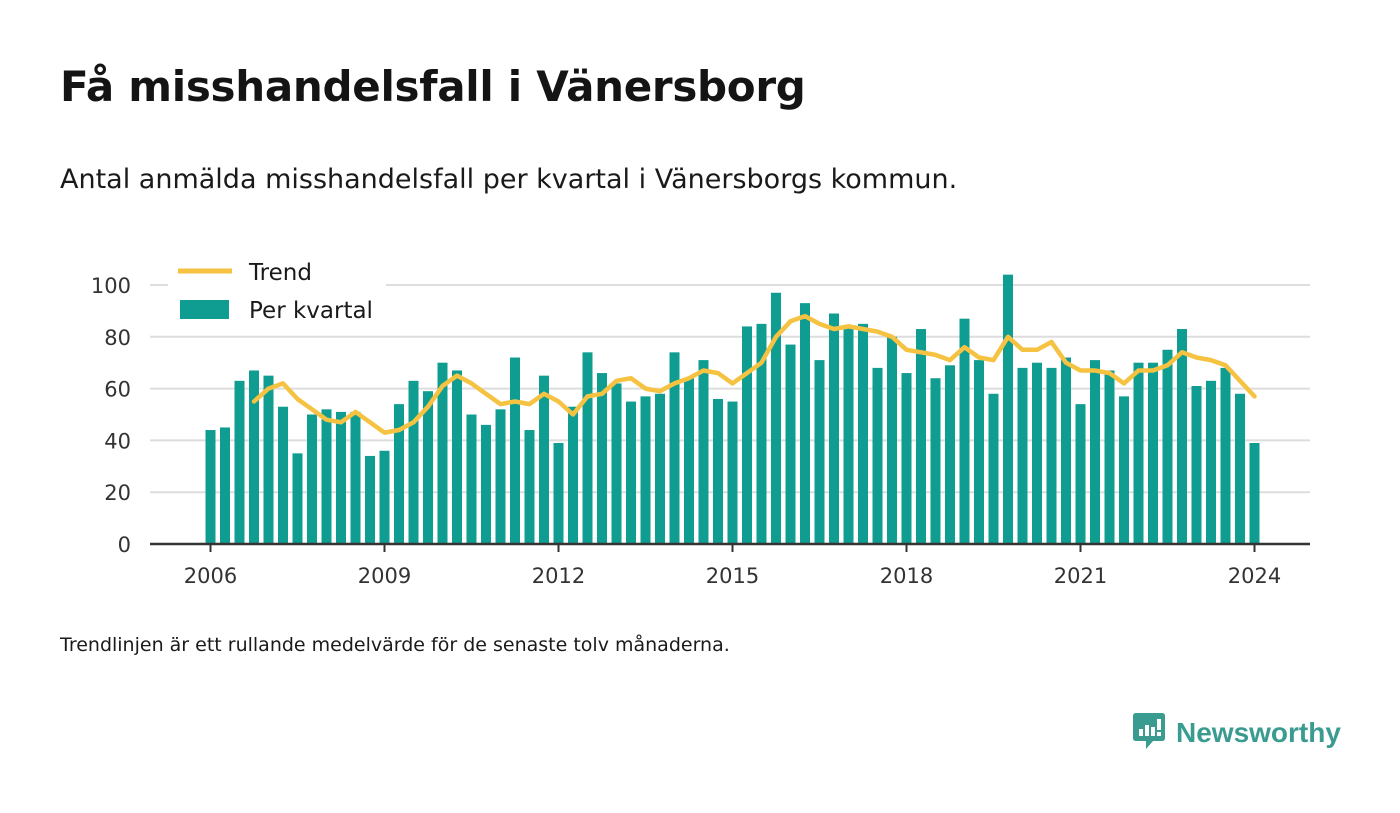 This screenshot has height=813, width=1400. What do you see at coordinates (906, 576) in the screenshot?
I see `x-tick-label: 2018` at bounding box center [906, 576].